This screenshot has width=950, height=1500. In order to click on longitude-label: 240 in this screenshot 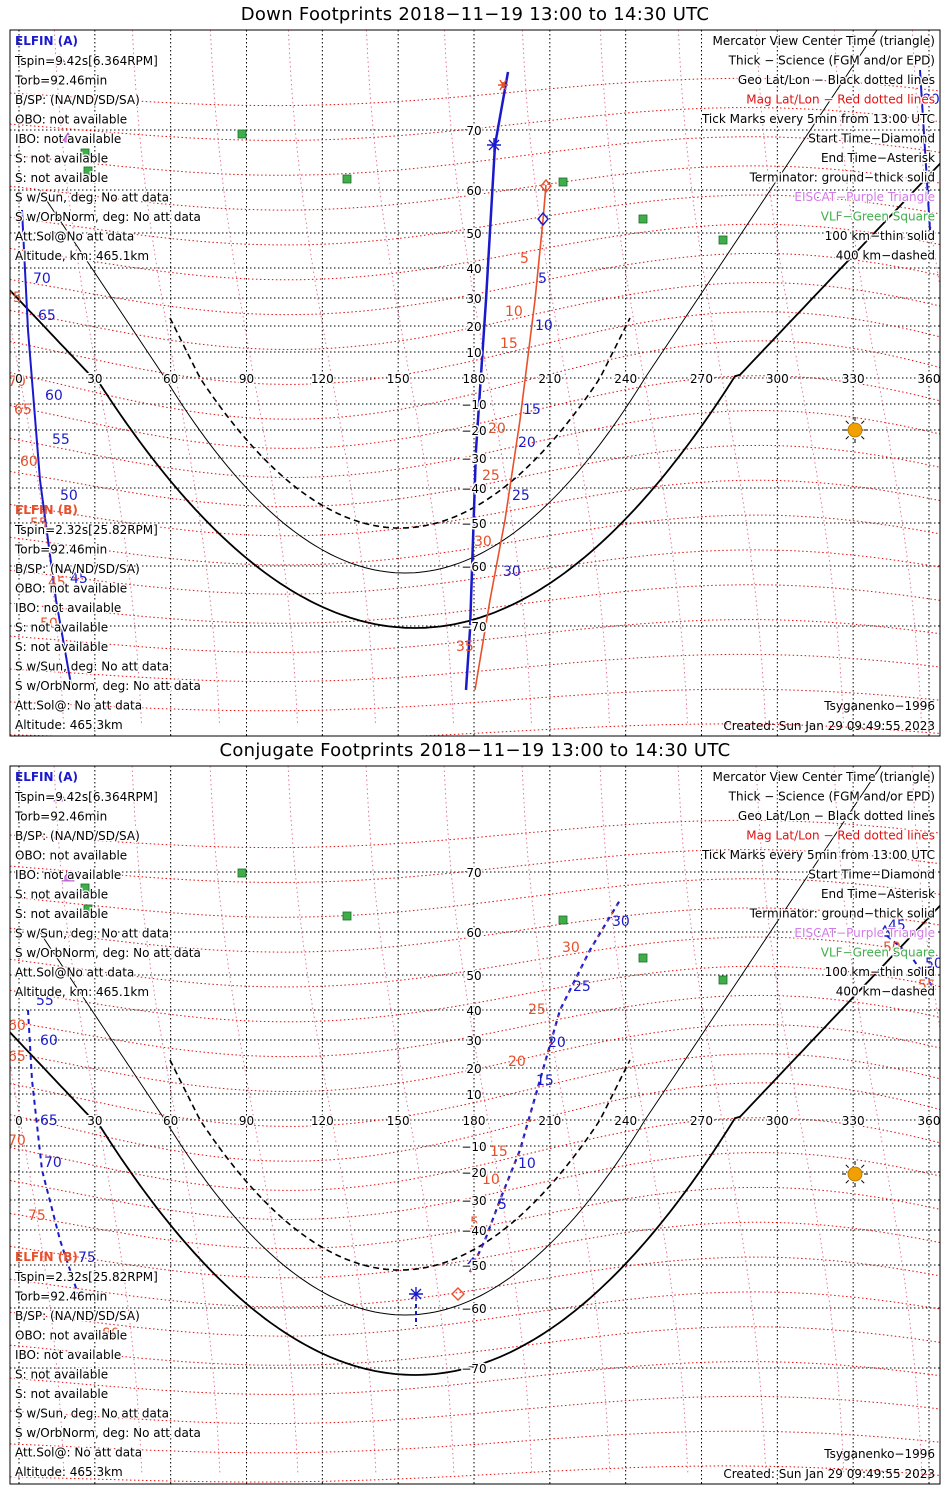, I will do `click(625, 1121)`.